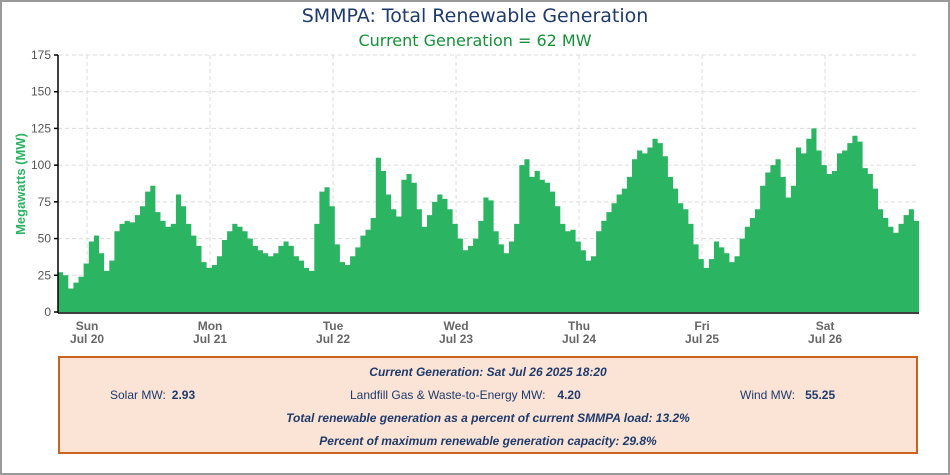 This screenshot has width=950, height=475. Describe the element at coordinates (47, 312) in the screenshot. I see `y-tick-label: 0` at that location.